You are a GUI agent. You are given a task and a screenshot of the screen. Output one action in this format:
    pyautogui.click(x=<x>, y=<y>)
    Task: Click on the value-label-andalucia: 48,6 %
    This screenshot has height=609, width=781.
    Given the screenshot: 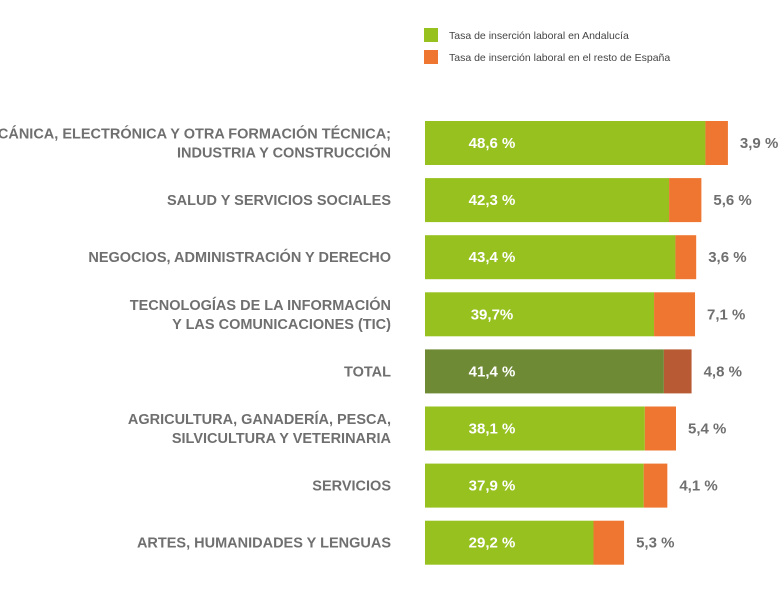 What is the action you would take?
    pyautogui.click(x=492, y=143)
    